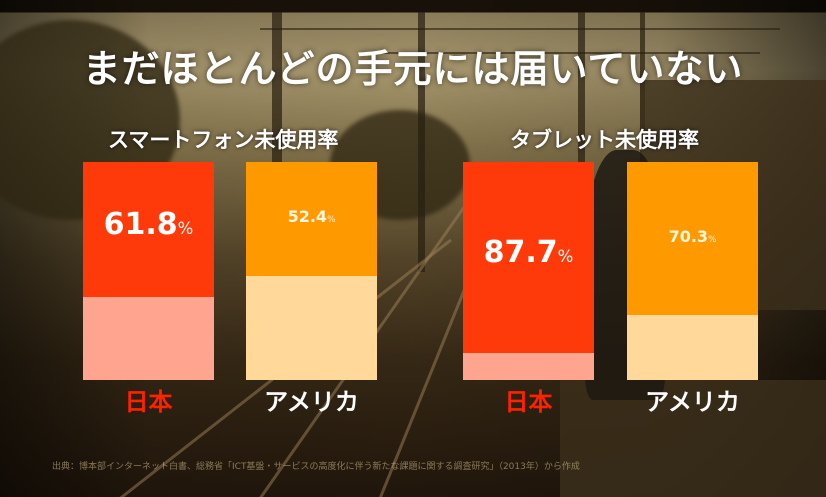 The height and width of the screenshot is (497, 826). I want to click on bar-tablet-japan: 87.7%, so click(528, 271).